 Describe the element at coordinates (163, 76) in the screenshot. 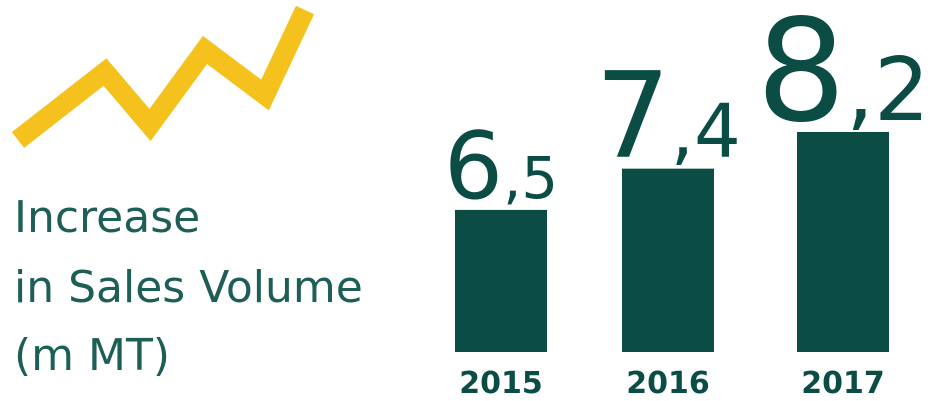

I see `trend-icon` at that location.